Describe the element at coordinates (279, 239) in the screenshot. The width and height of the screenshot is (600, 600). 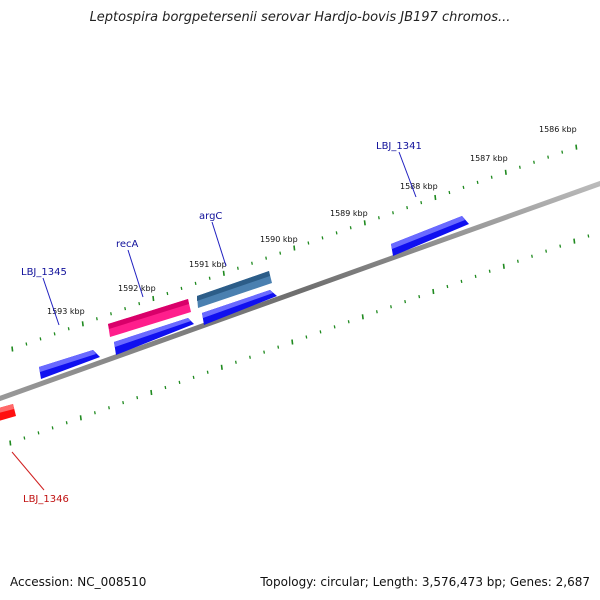
I see `scale-label: 1590 kbp` at that location.